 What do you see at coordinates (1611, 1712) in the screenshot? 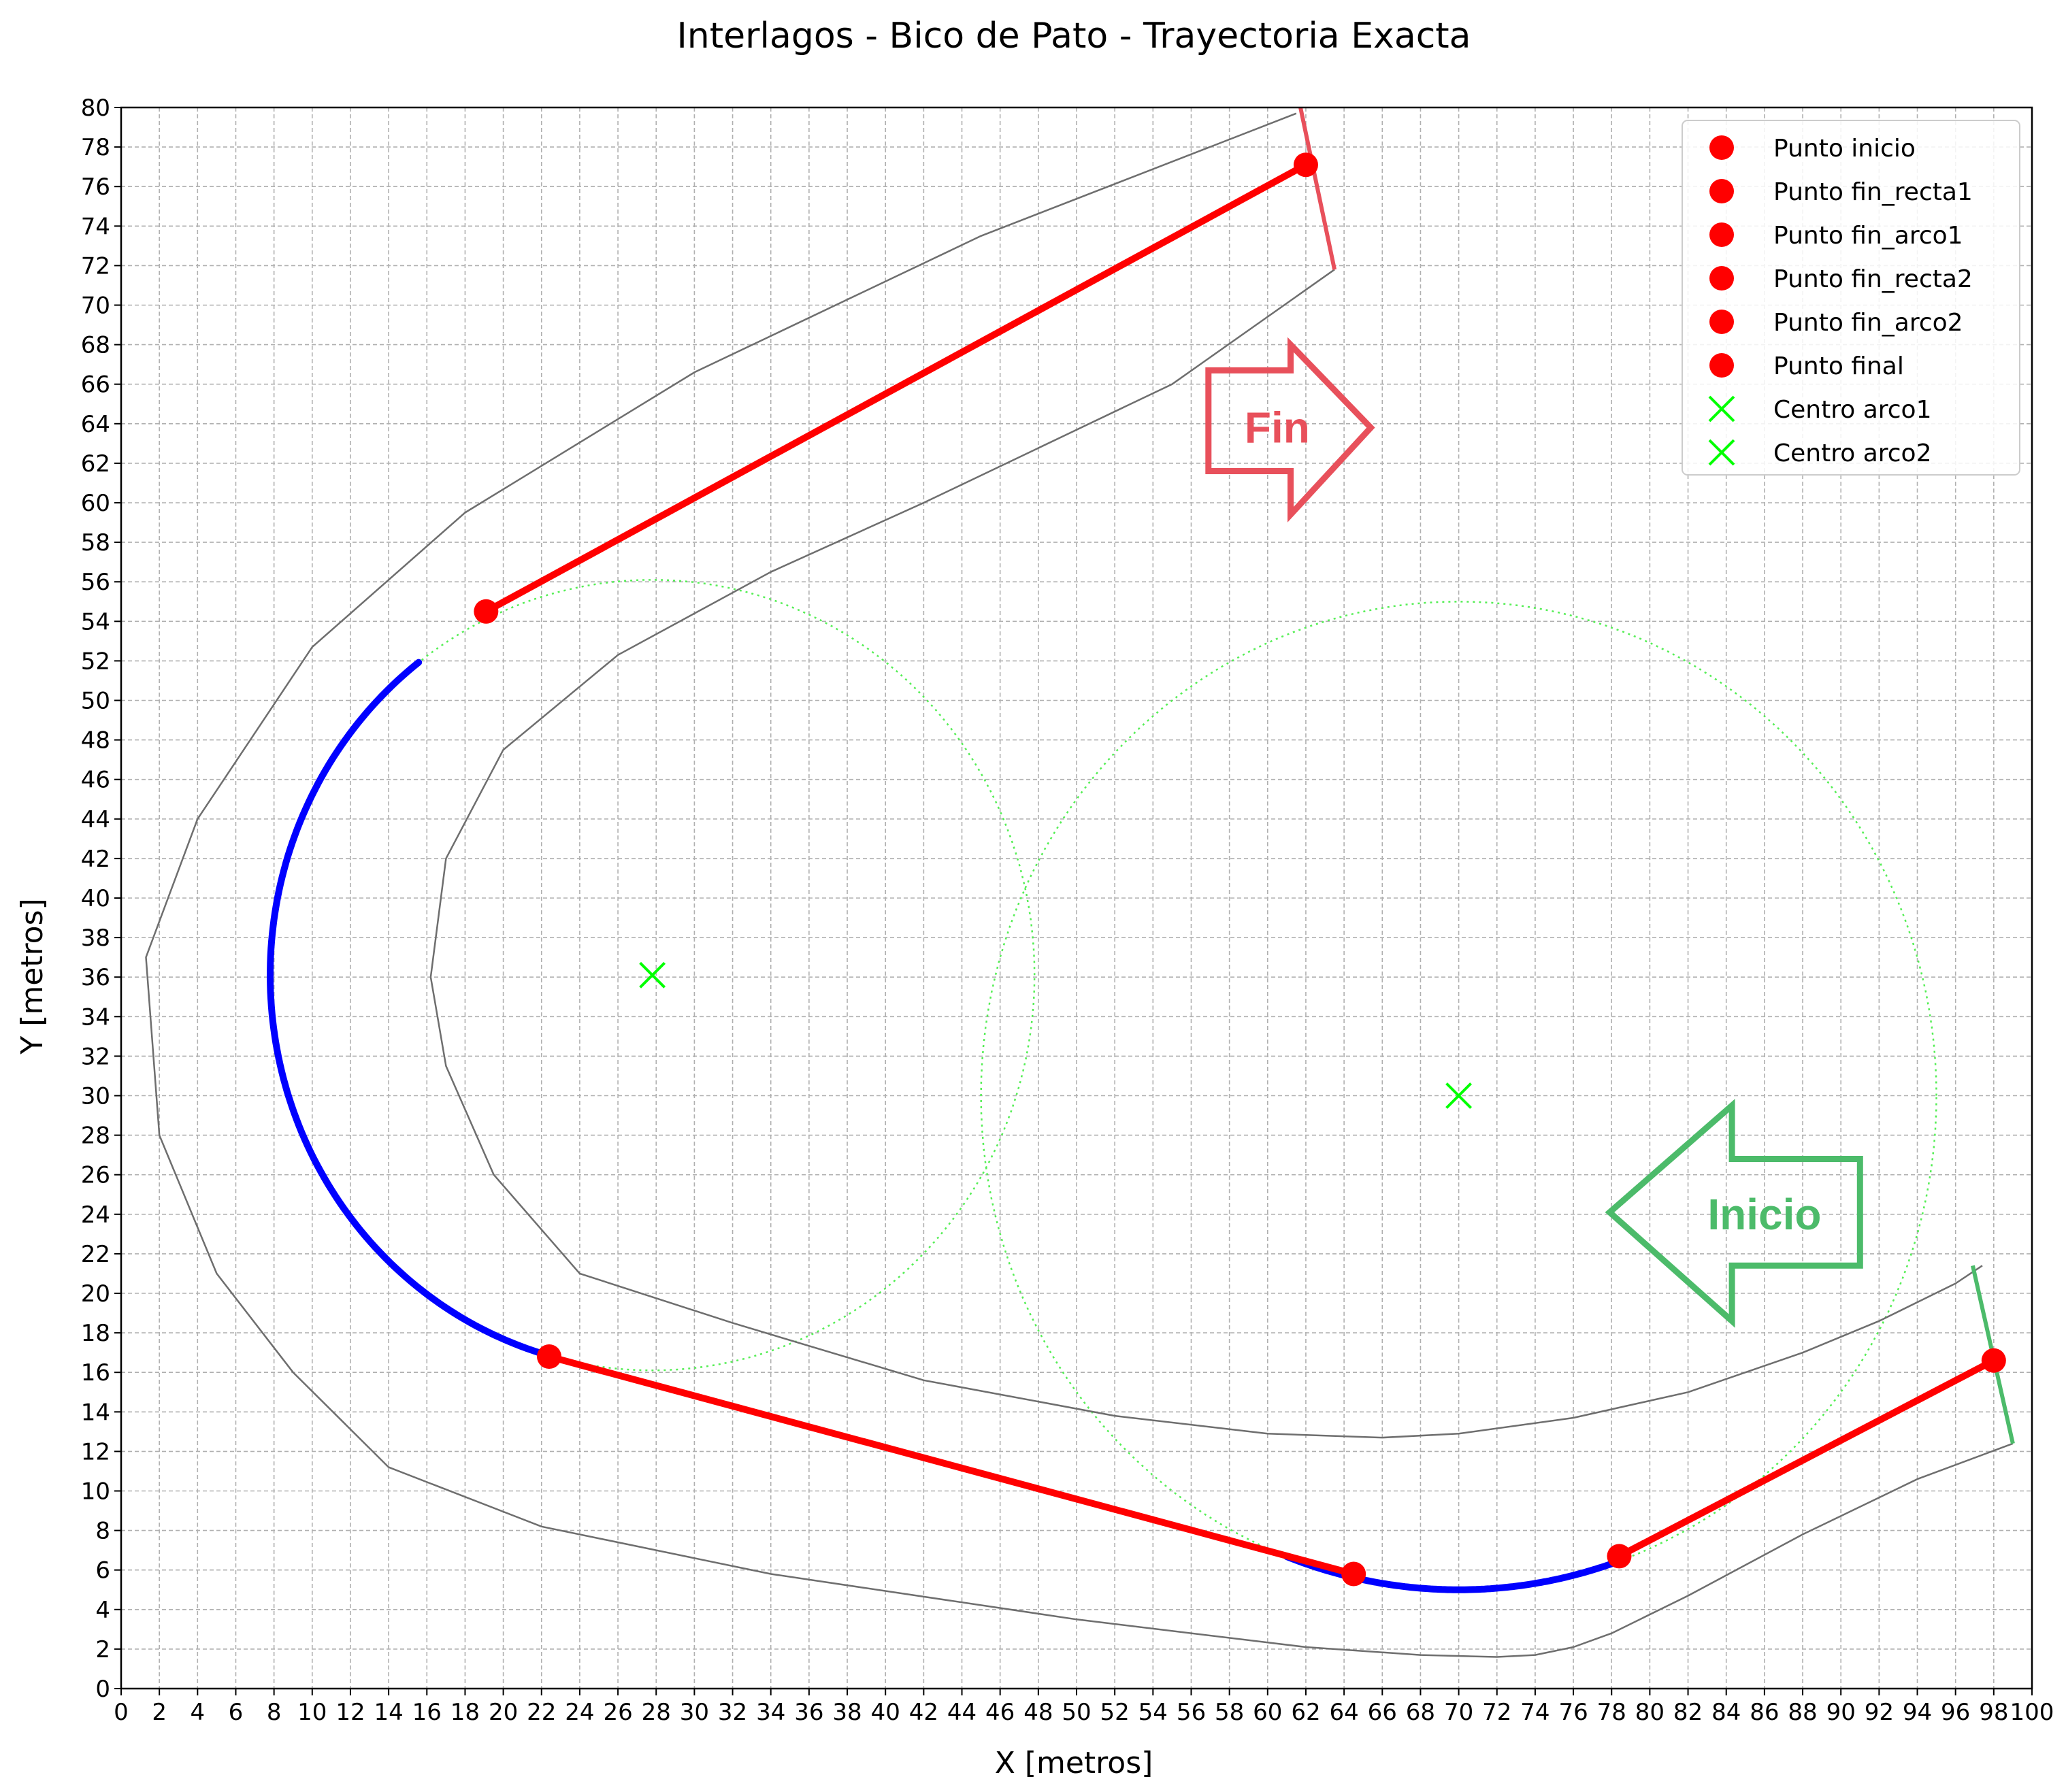
I see `x-tick-label: 78` at bounding box center [1611, 1712].